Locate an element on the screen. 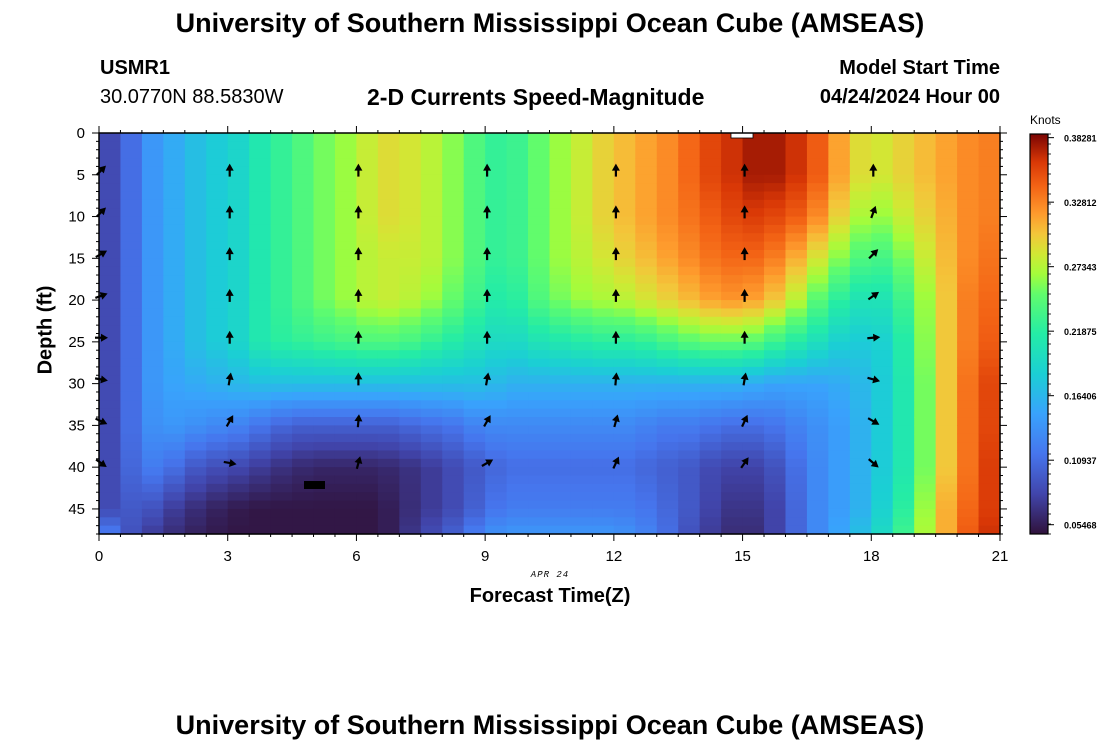 Image resolution: width=1100 pixels, height=750 pixels. x-tick-label: 3 is located at coordinates (228, 556).